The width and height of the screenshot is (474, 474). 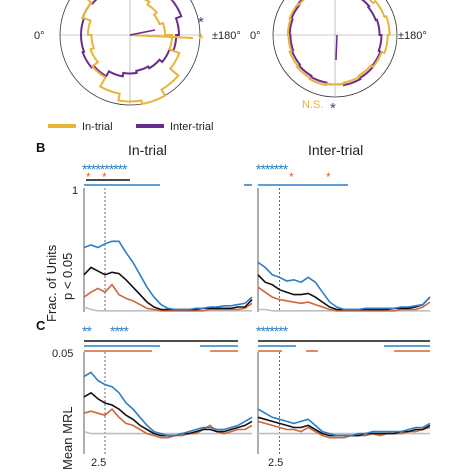 What do you see at coordinates (275, 463) in the screenshot?
I see `panel-c-xtick-right: 2.5` at bounding box center [275, 463].